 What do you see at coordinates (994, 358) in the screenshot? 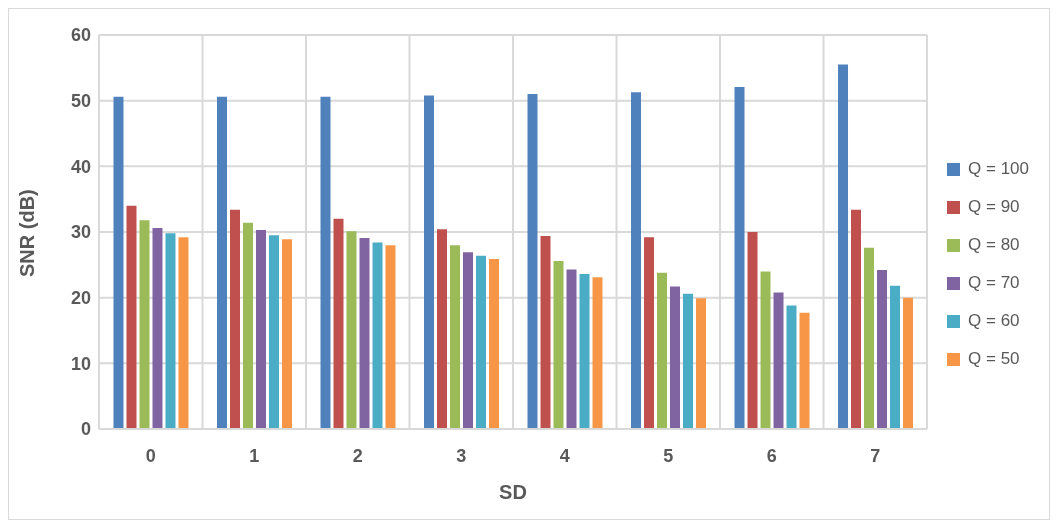
I see `legend-label: Q = 50` at bounding box center [994, 358].